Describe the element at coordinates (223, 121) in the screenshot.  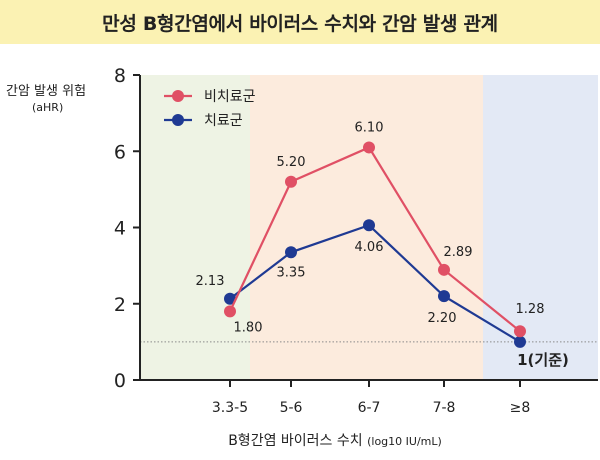
I see `legend-label-treated: 치료군` at that location.